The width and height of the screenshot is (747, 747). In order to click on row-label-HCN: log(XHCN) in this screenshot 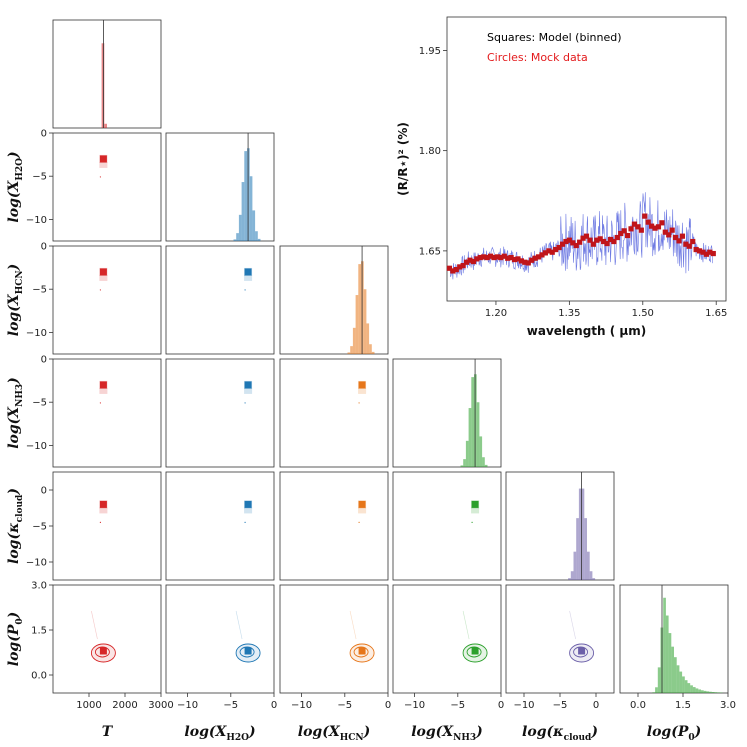, I will do `click(15, 300)`.